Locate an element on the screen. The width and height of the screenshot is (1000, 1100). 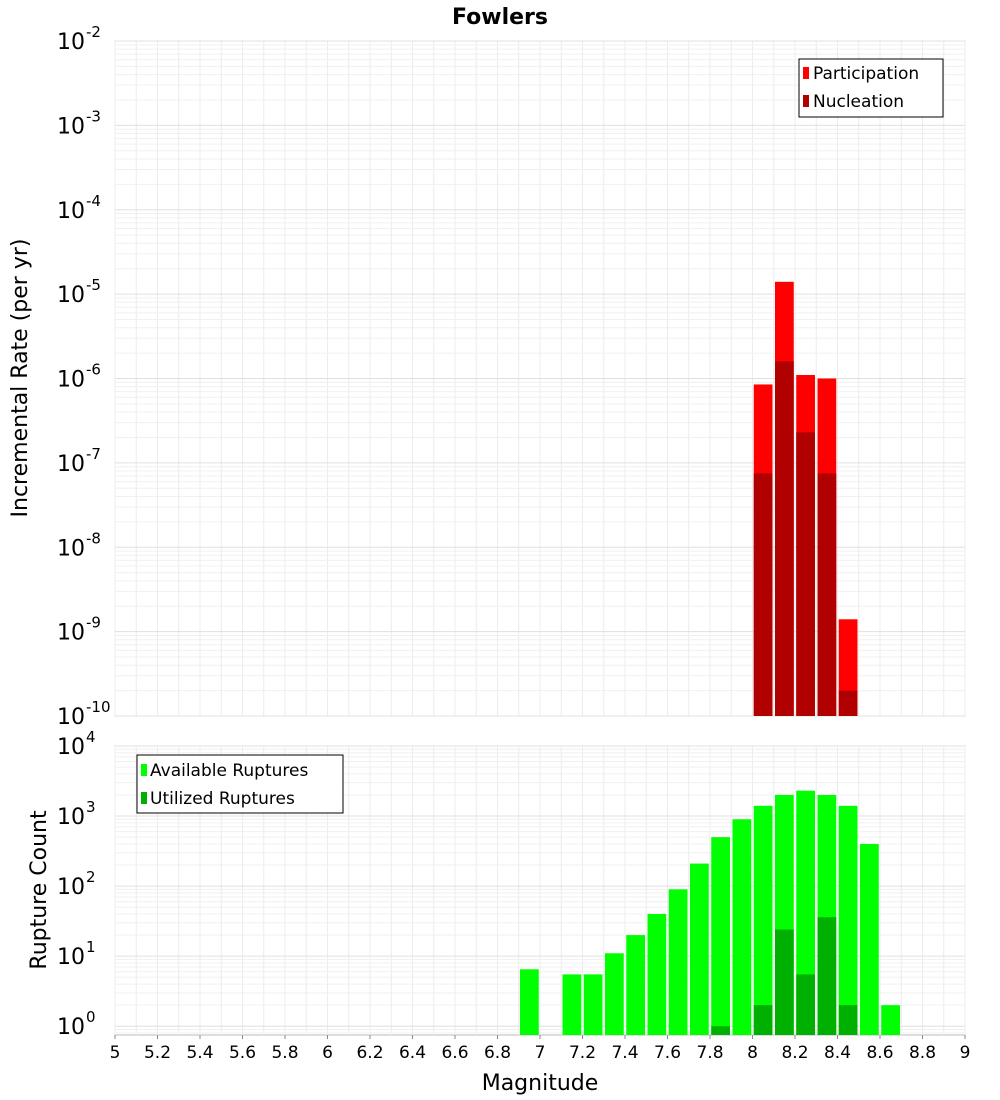
legend-label-available: Available Ruptures is located at coordinates (229, 771).